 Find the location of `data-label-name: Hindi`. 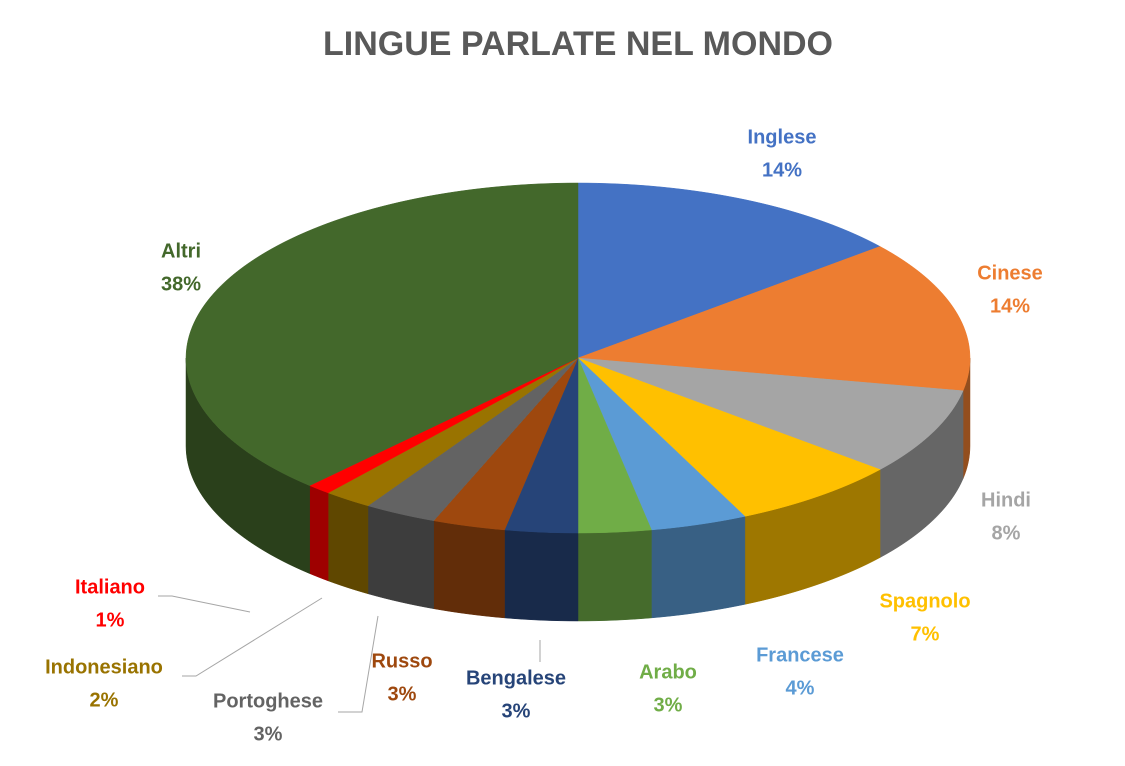

data-label-name: Hindi is located at coordinates (1006, 500).